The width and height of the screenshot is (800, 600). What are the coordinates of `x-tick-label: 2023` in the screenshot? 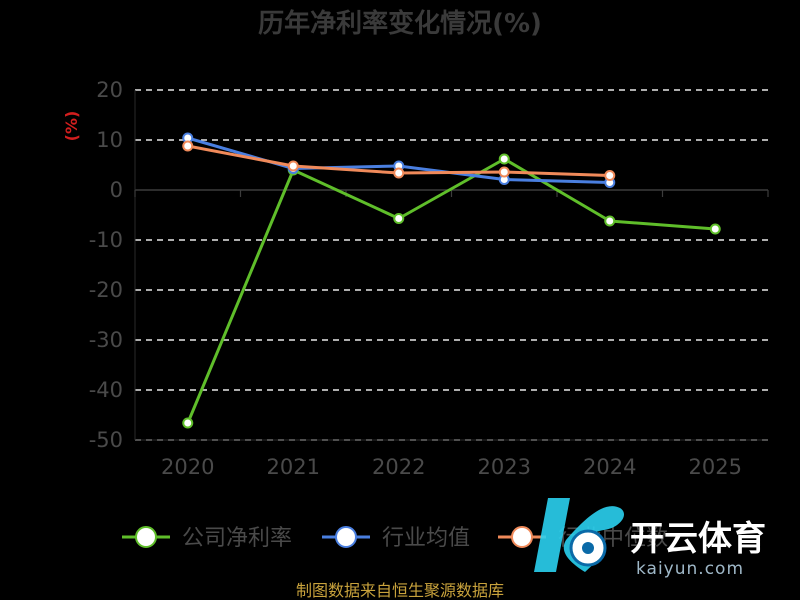 It's located at (504, 467).